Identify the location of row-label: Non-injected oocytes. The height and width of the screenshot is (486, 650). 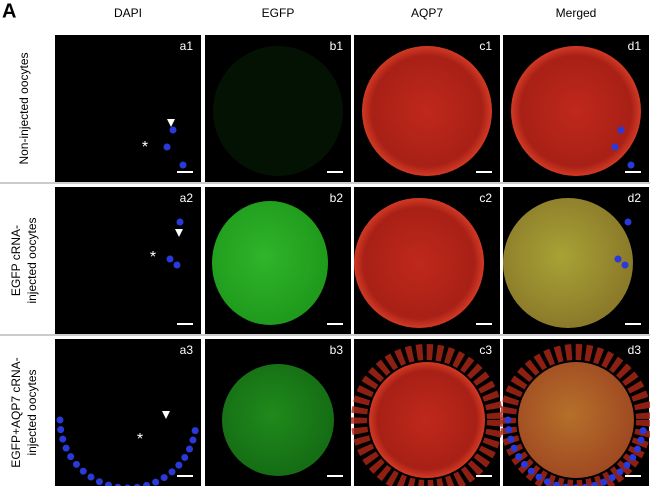
(24, 108).